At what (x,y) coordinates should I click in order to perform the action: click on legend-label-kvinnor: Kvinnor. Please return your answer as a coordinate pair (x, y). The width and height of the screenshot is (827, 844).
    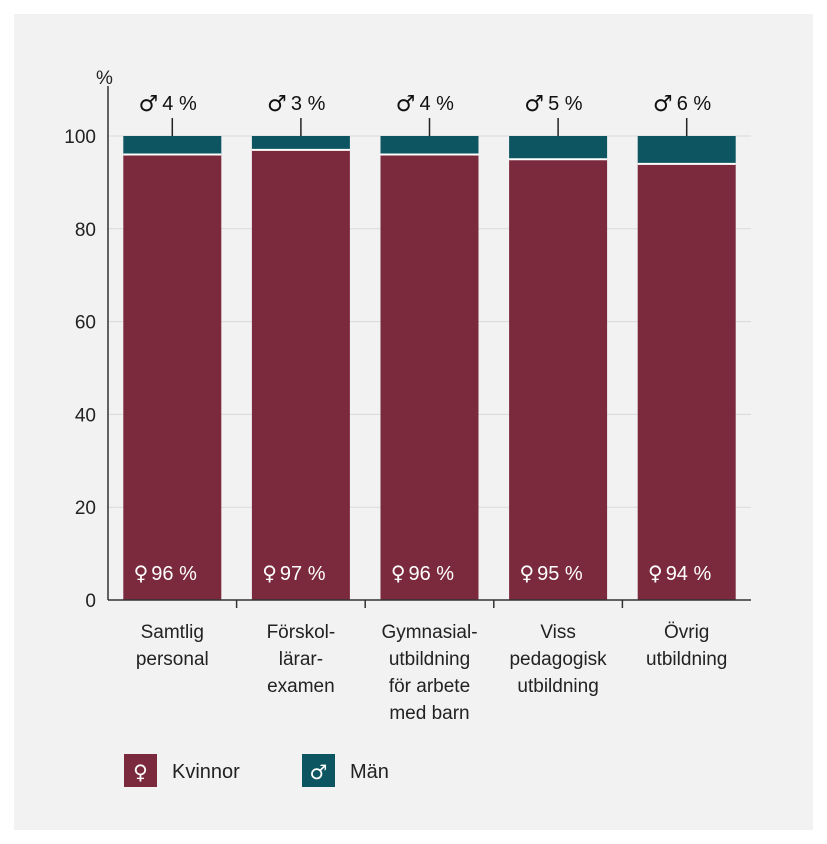
    Looking at the image, I should click on (206, 772).